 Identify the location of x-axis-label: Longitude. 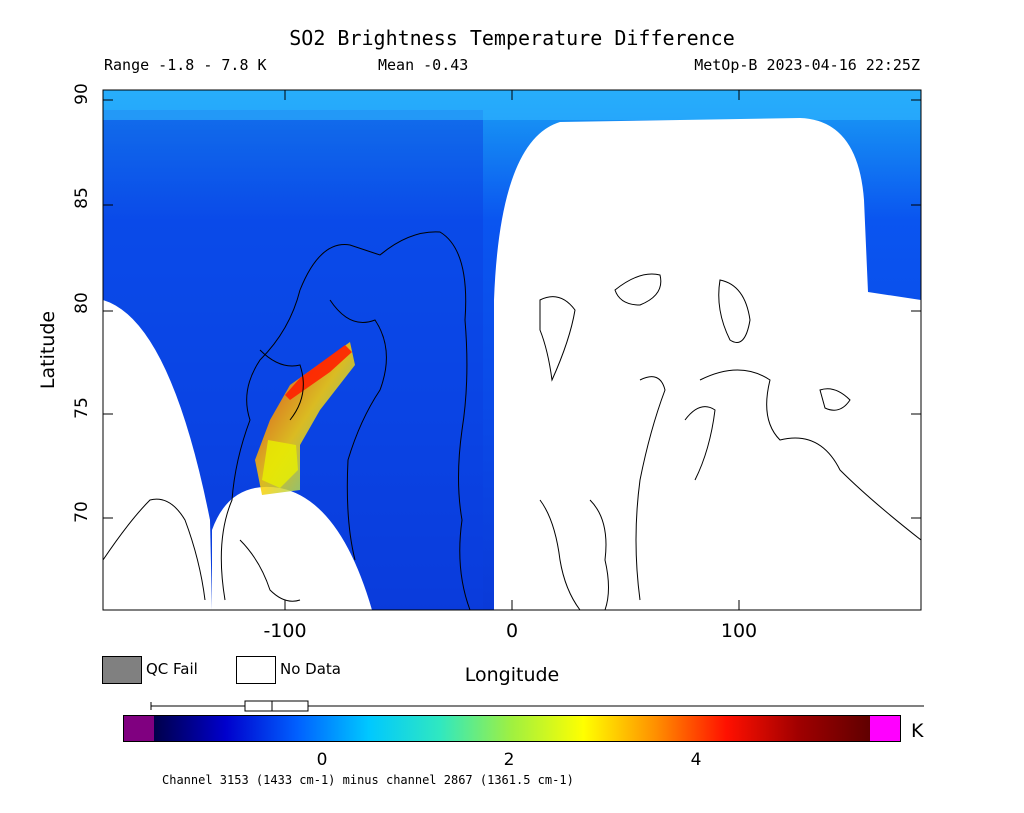
(512, 675).